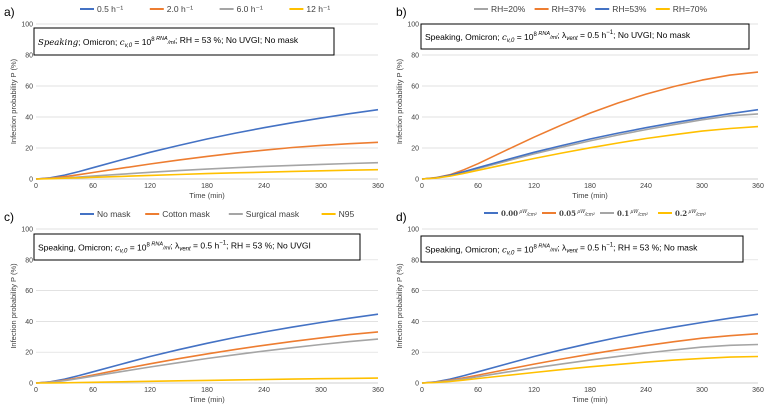 This screenshot has width=764, height=409. What do you see at coordinates (508, 9) in the screenshot?
I see `legend-entry: RH=20%` at bounding box center [508, 9].